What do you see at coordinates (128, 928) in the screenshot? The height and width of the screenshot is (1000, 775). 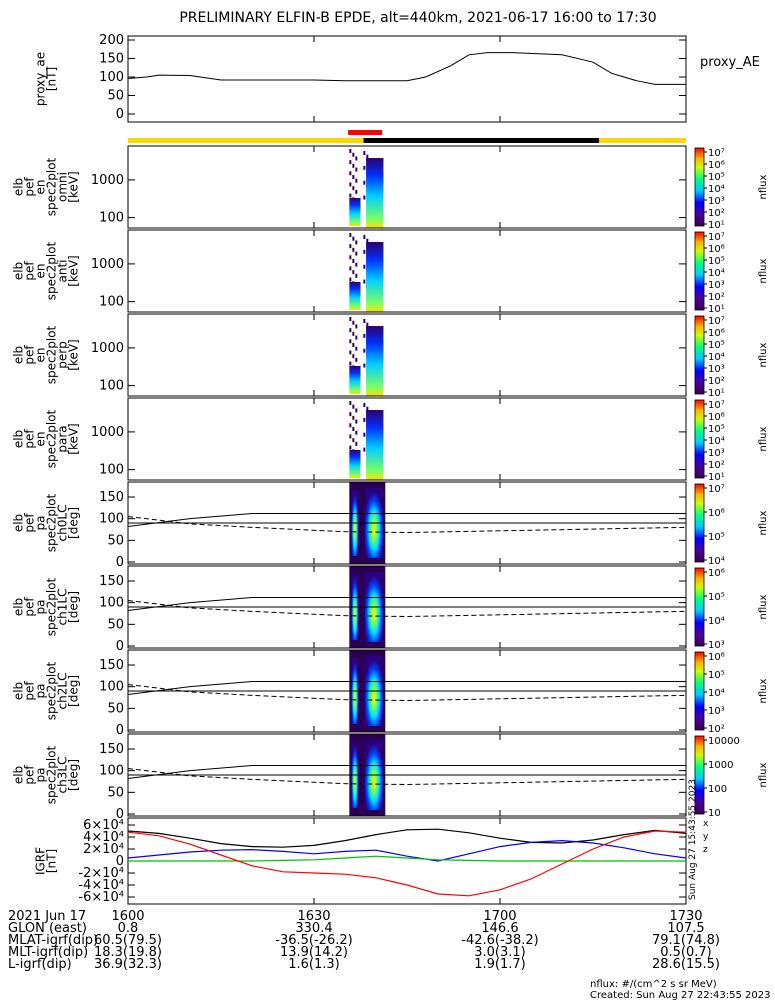 I see `x-axis-value: 0.8` at bounding box center [128, 928].